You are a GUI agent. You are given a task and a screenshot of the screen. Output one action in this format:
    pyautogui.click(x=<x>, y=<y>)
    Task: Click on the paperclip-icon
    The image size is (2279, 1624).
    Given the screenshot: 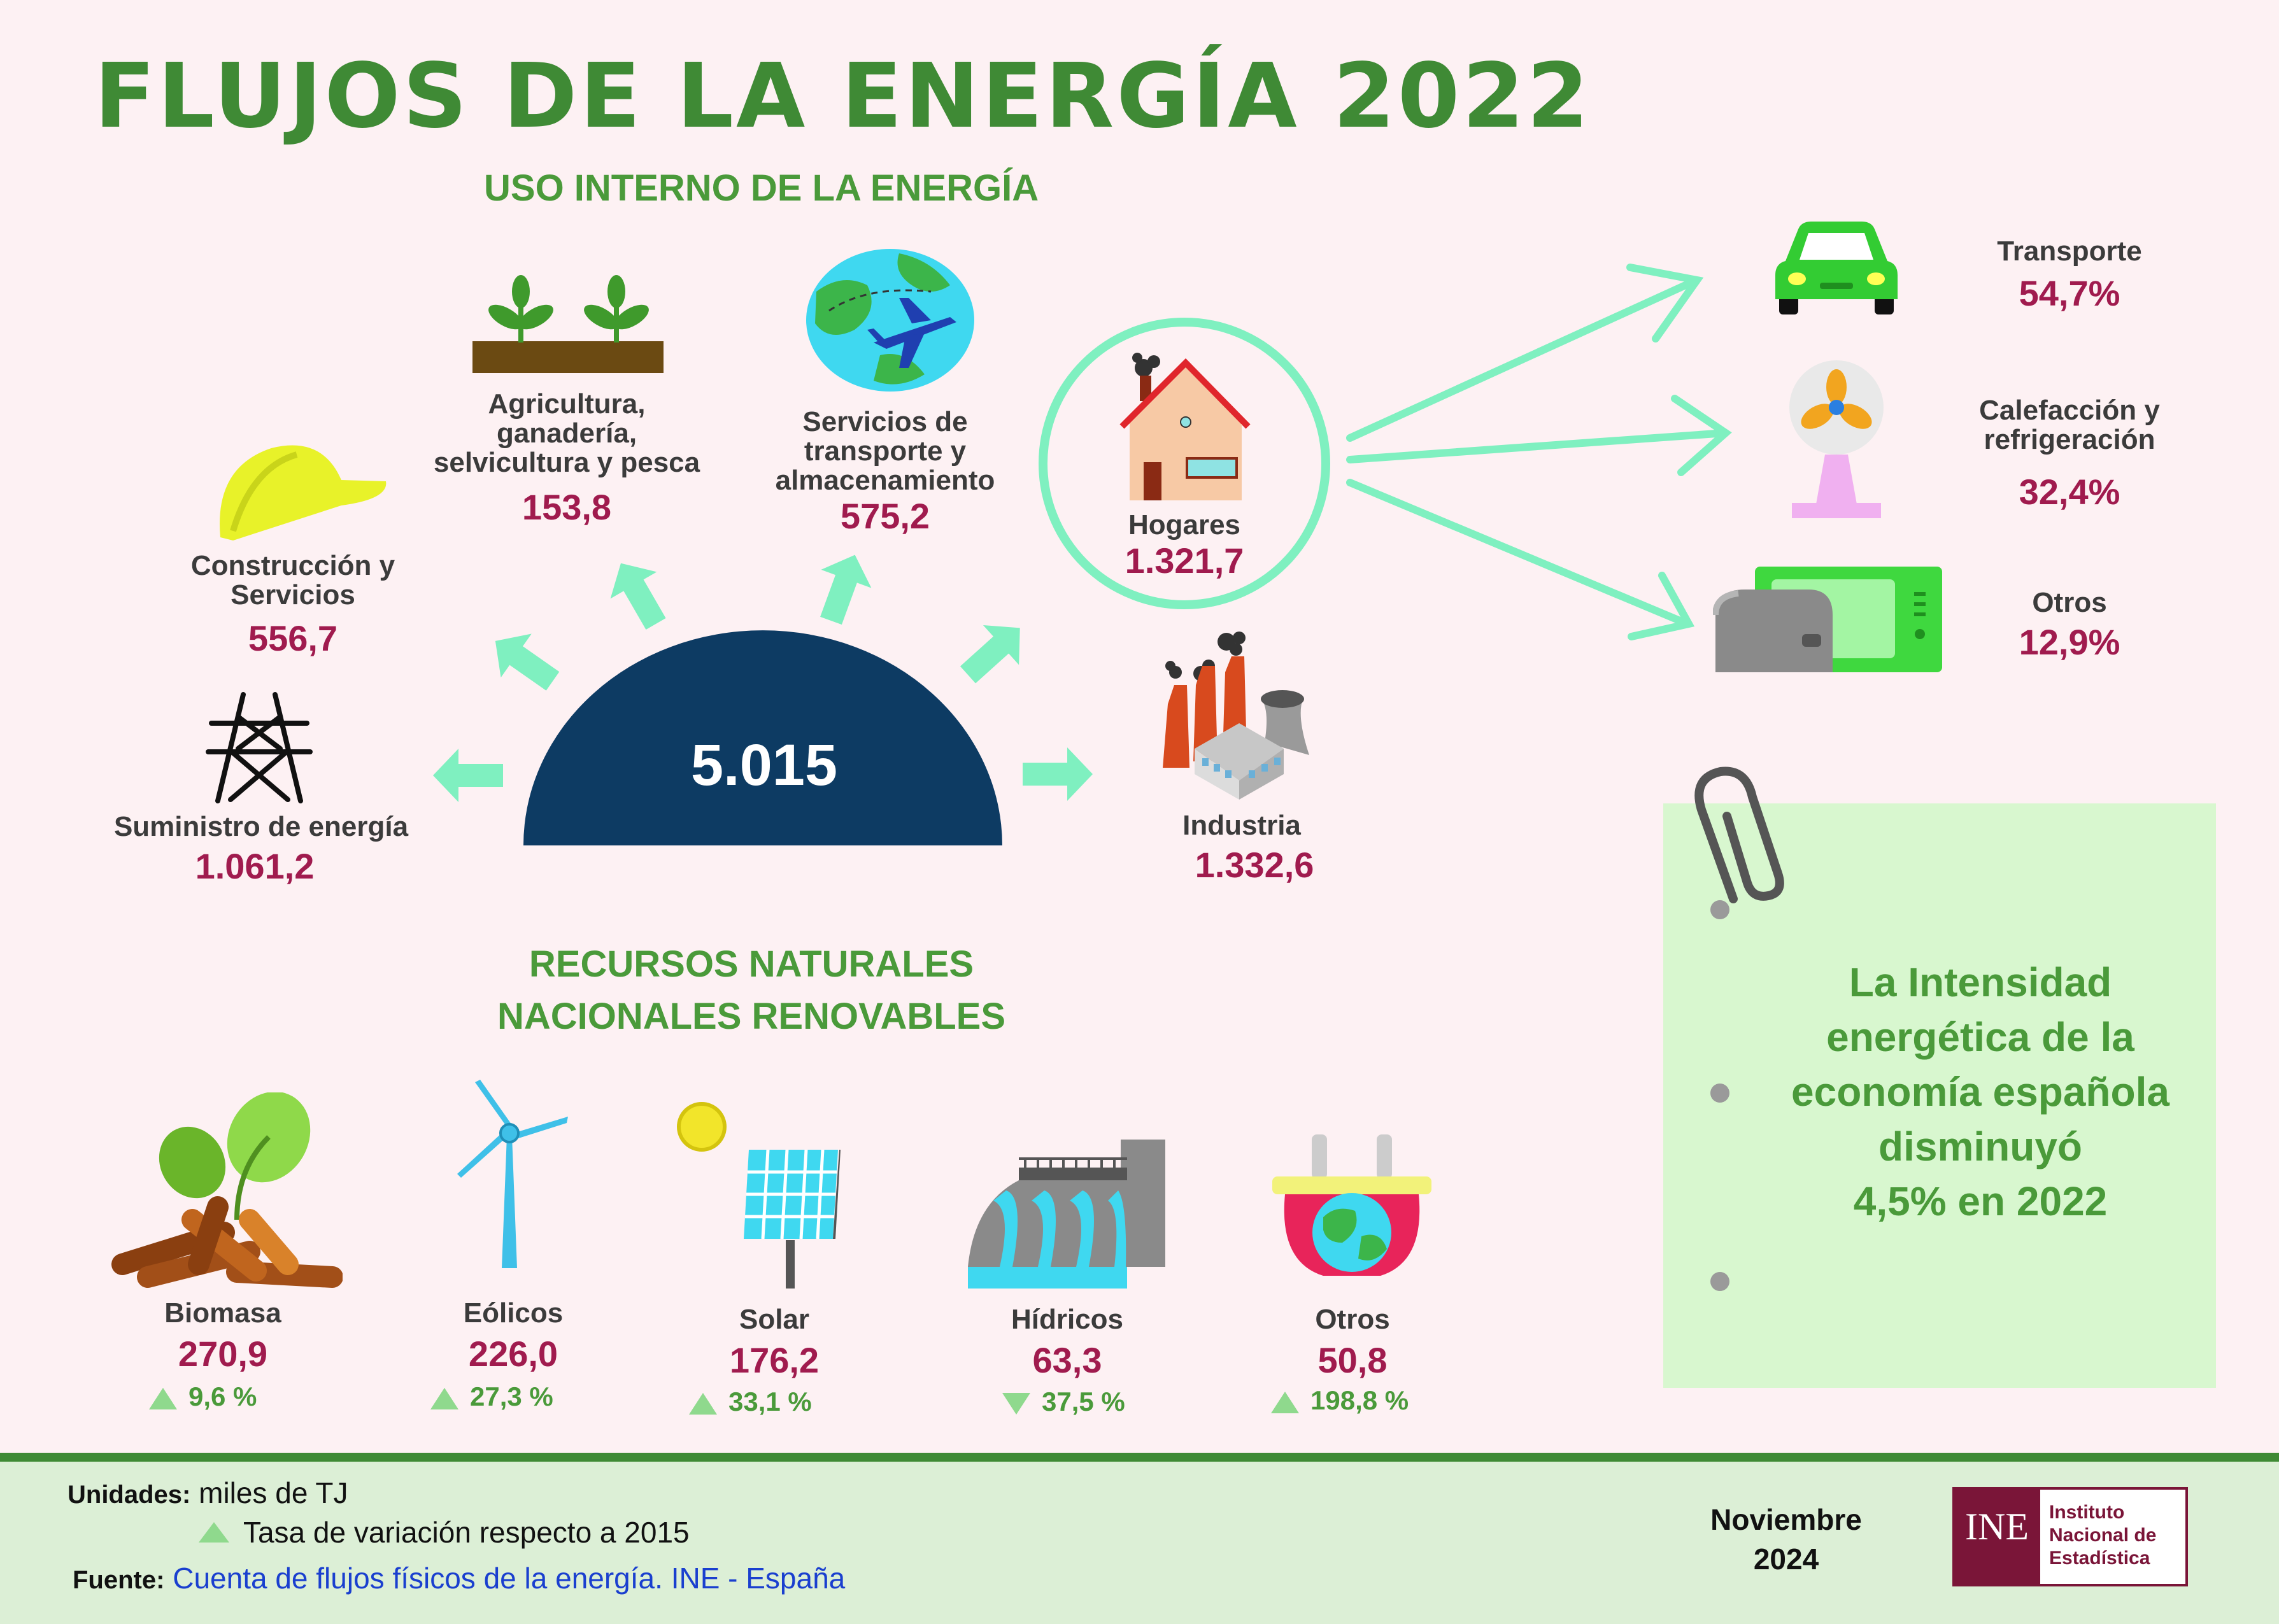 What is the action you would take?
    pyautogui.click(x=1739, y=834)
    